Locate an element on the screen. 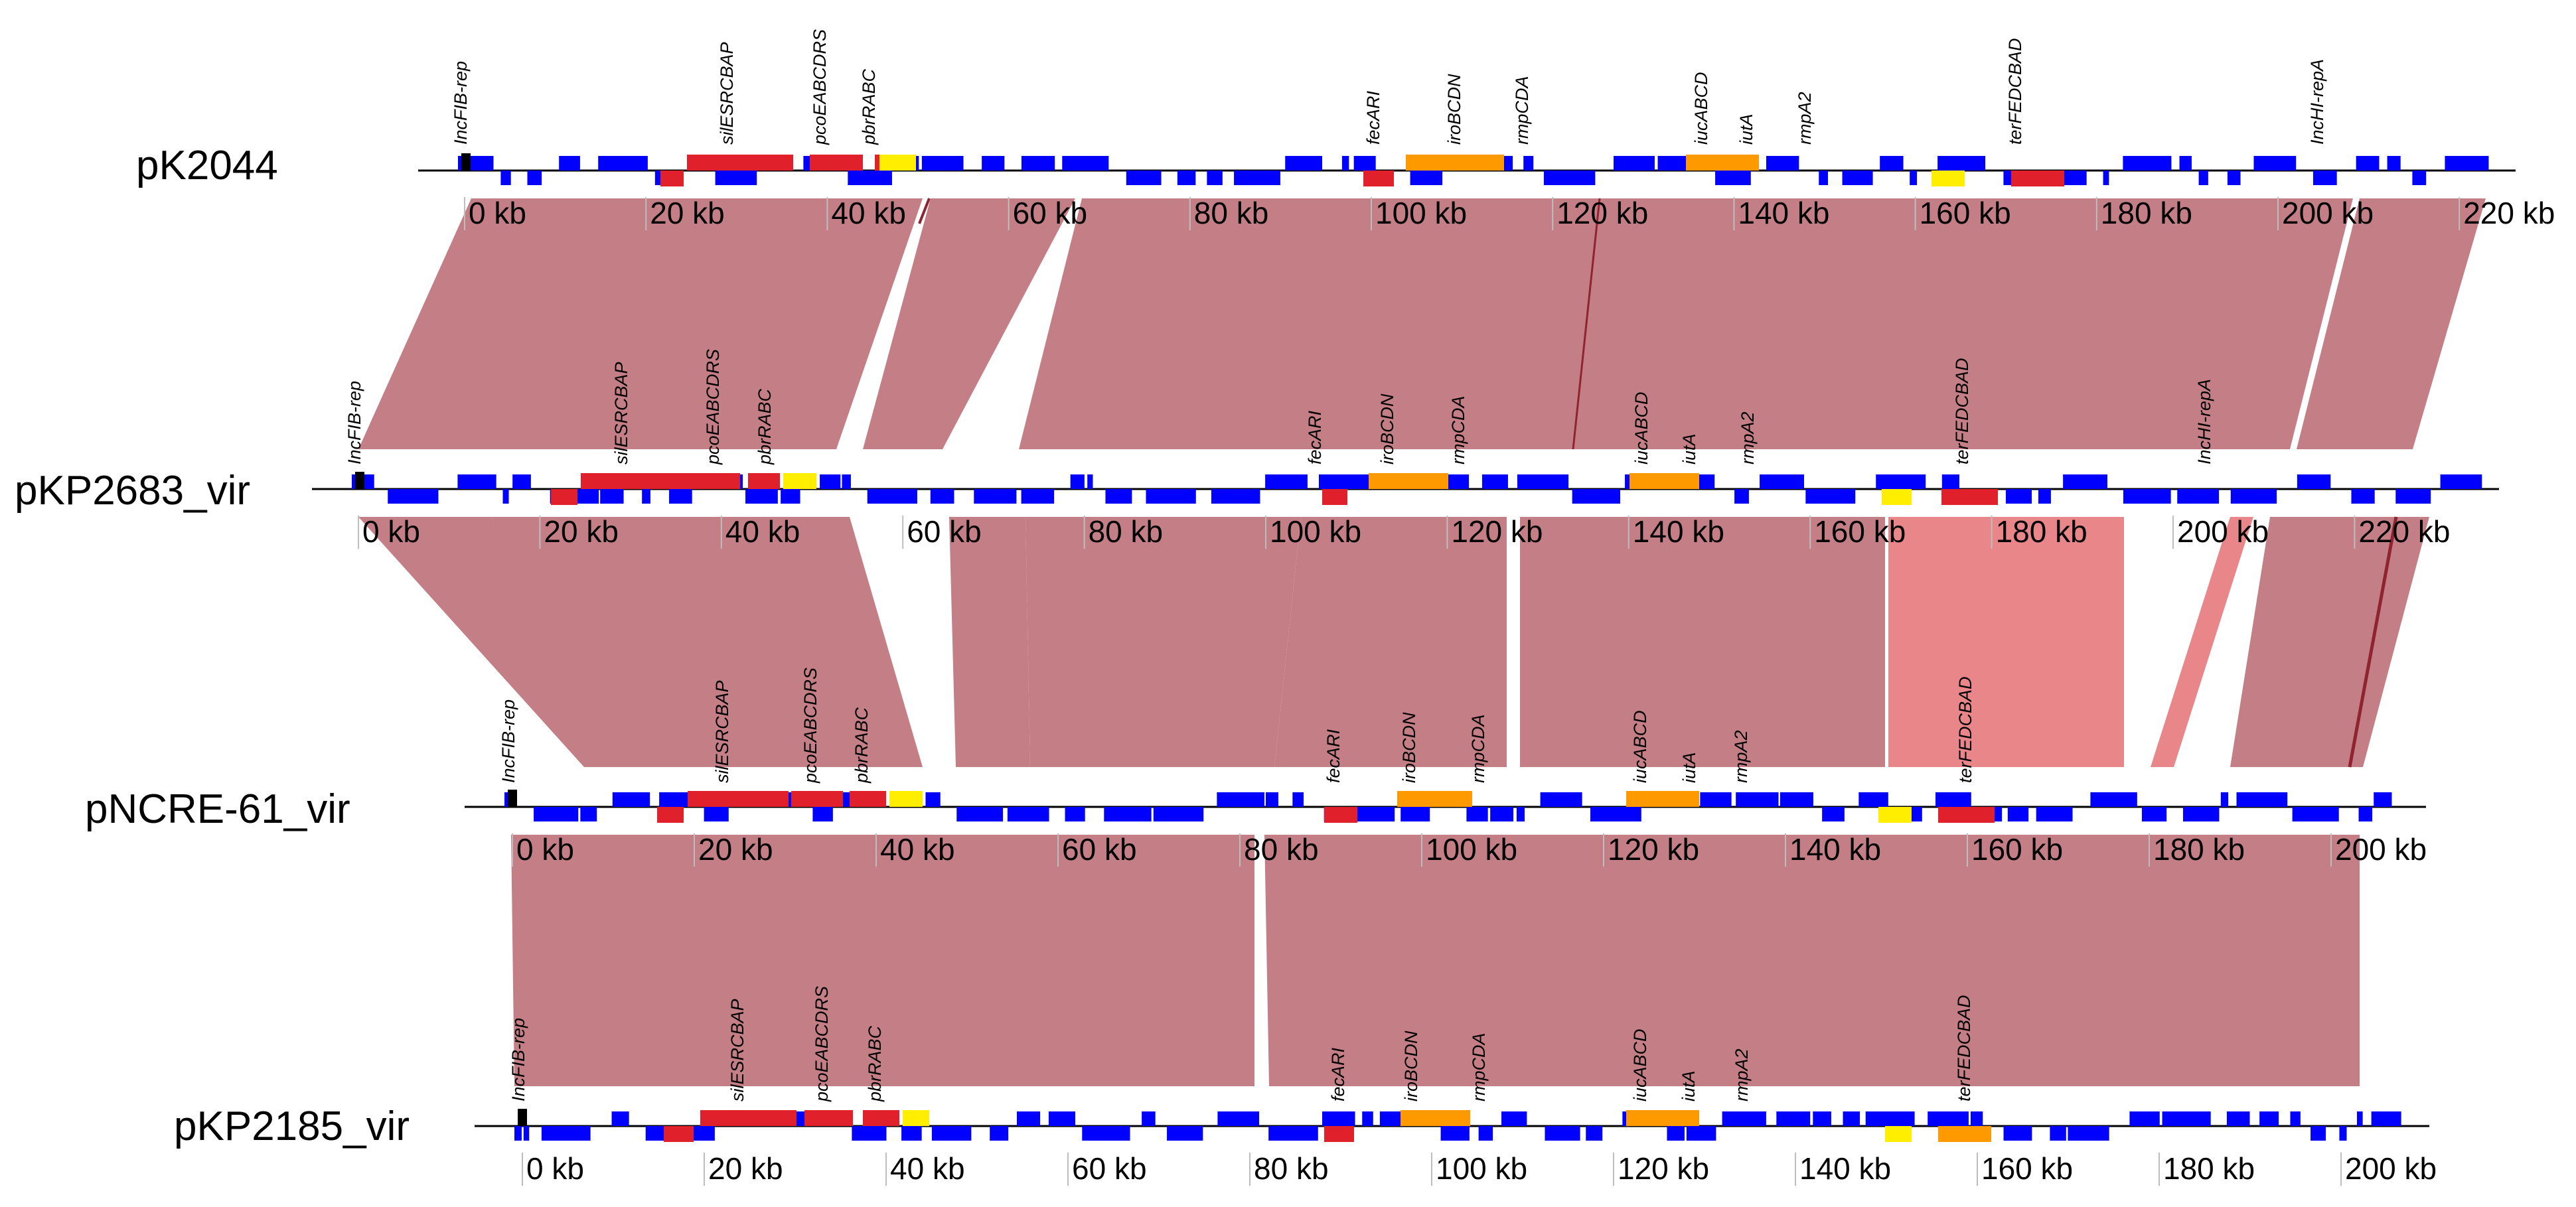 The height and width of the screenshot is (1207, 2576). gene-label: IncHI-repA is located at coordinates (2317, 102).